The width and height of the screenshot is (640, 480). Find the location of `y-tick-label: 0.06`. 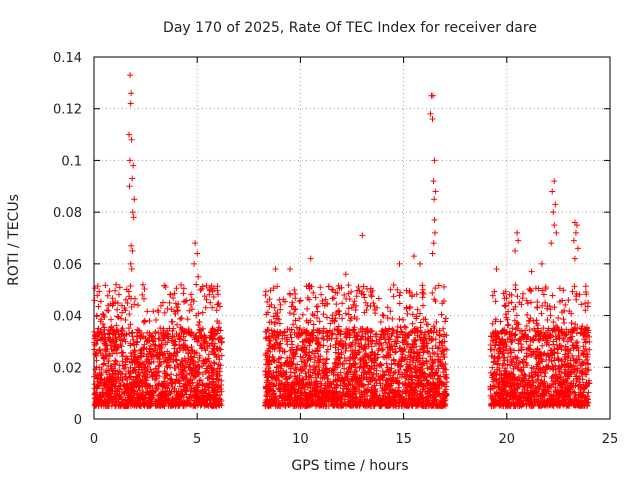

y-tick-label: 0.06 is located at coordinates (67, 265).